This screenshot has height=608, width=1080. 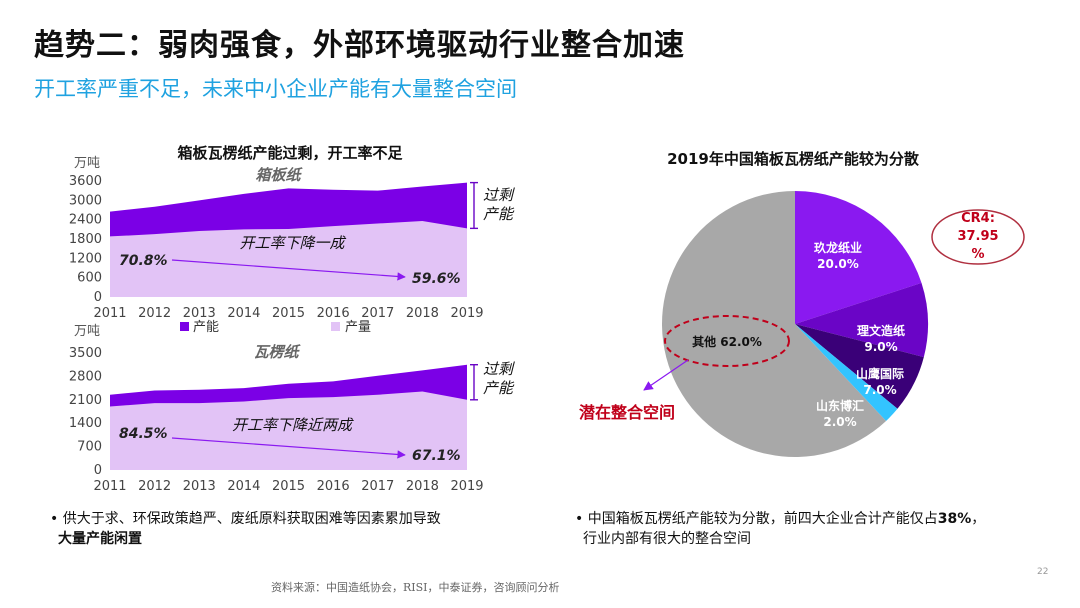 I want to click on chart2-xtick-label: 2014, so click(x=243, y=486).